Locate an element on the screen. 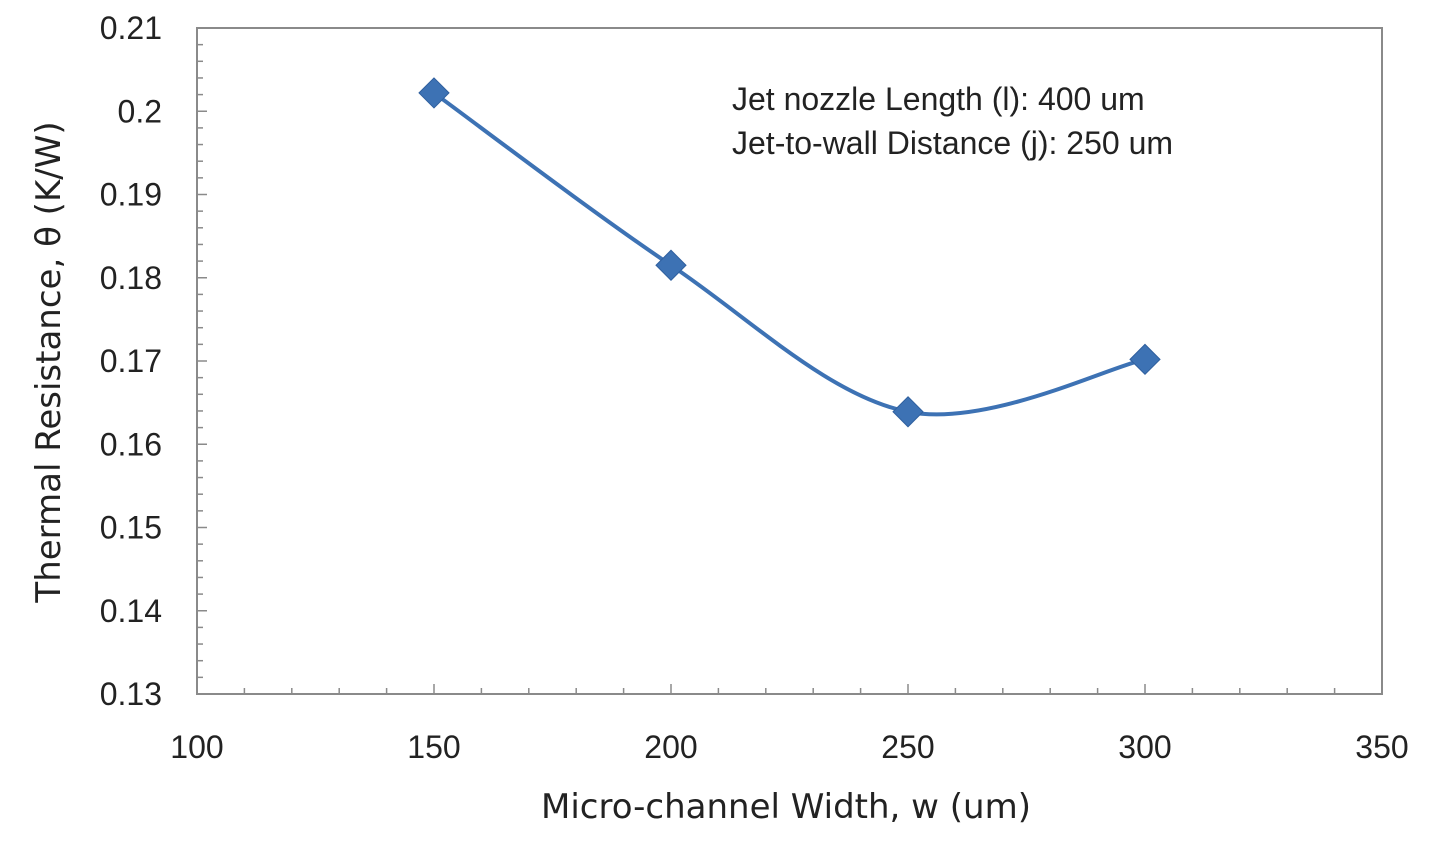  y-tick-label: 0.14 is located at coordinates (131, 611).